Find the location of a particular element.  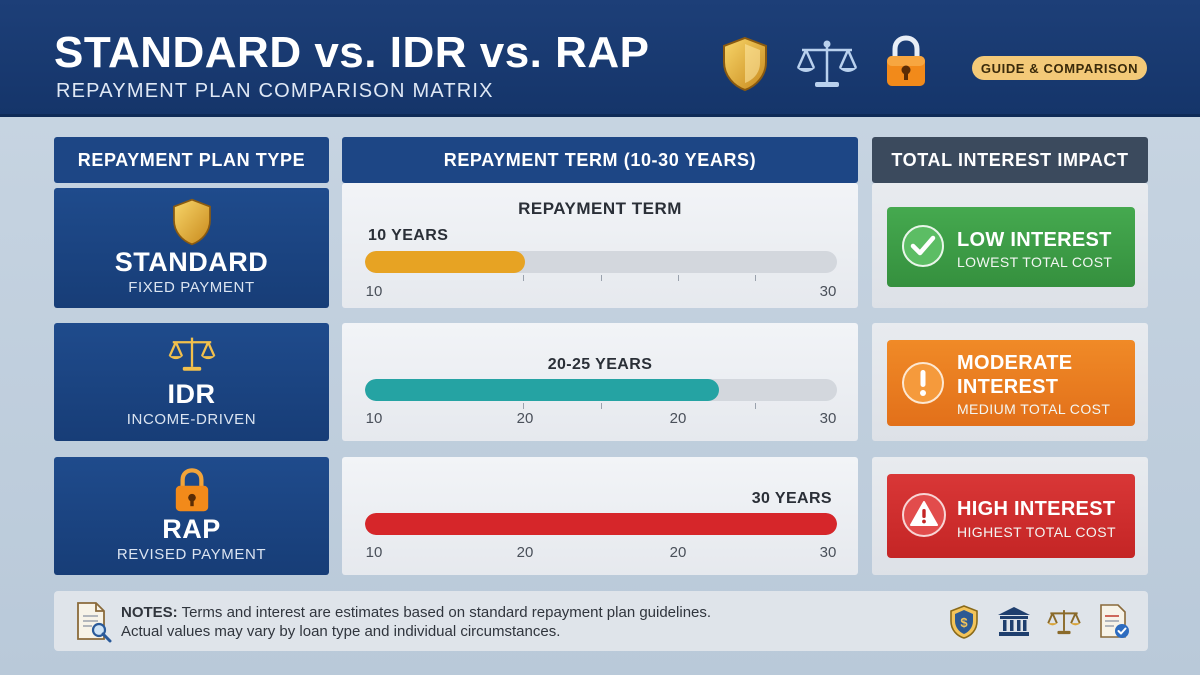

term-panel-idr: 20-25 YEARS 10 20 20 30 is located at coordinates (600, 382).